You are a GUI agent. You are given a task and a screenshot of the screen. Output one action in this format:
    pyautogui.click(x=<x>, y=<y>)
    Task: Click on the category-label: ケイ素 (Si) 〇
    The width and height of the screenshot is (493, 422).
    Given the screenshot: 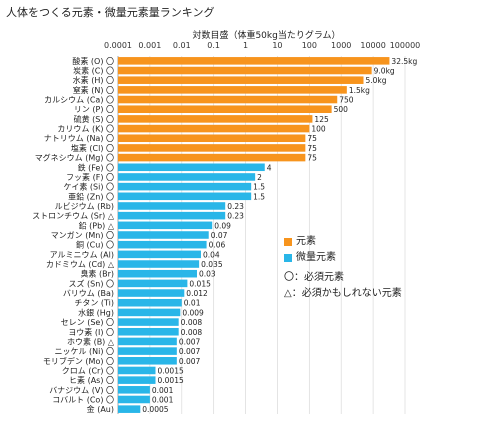 What is the action you would take?
    pyautogui.click(x=89, y=187)
    